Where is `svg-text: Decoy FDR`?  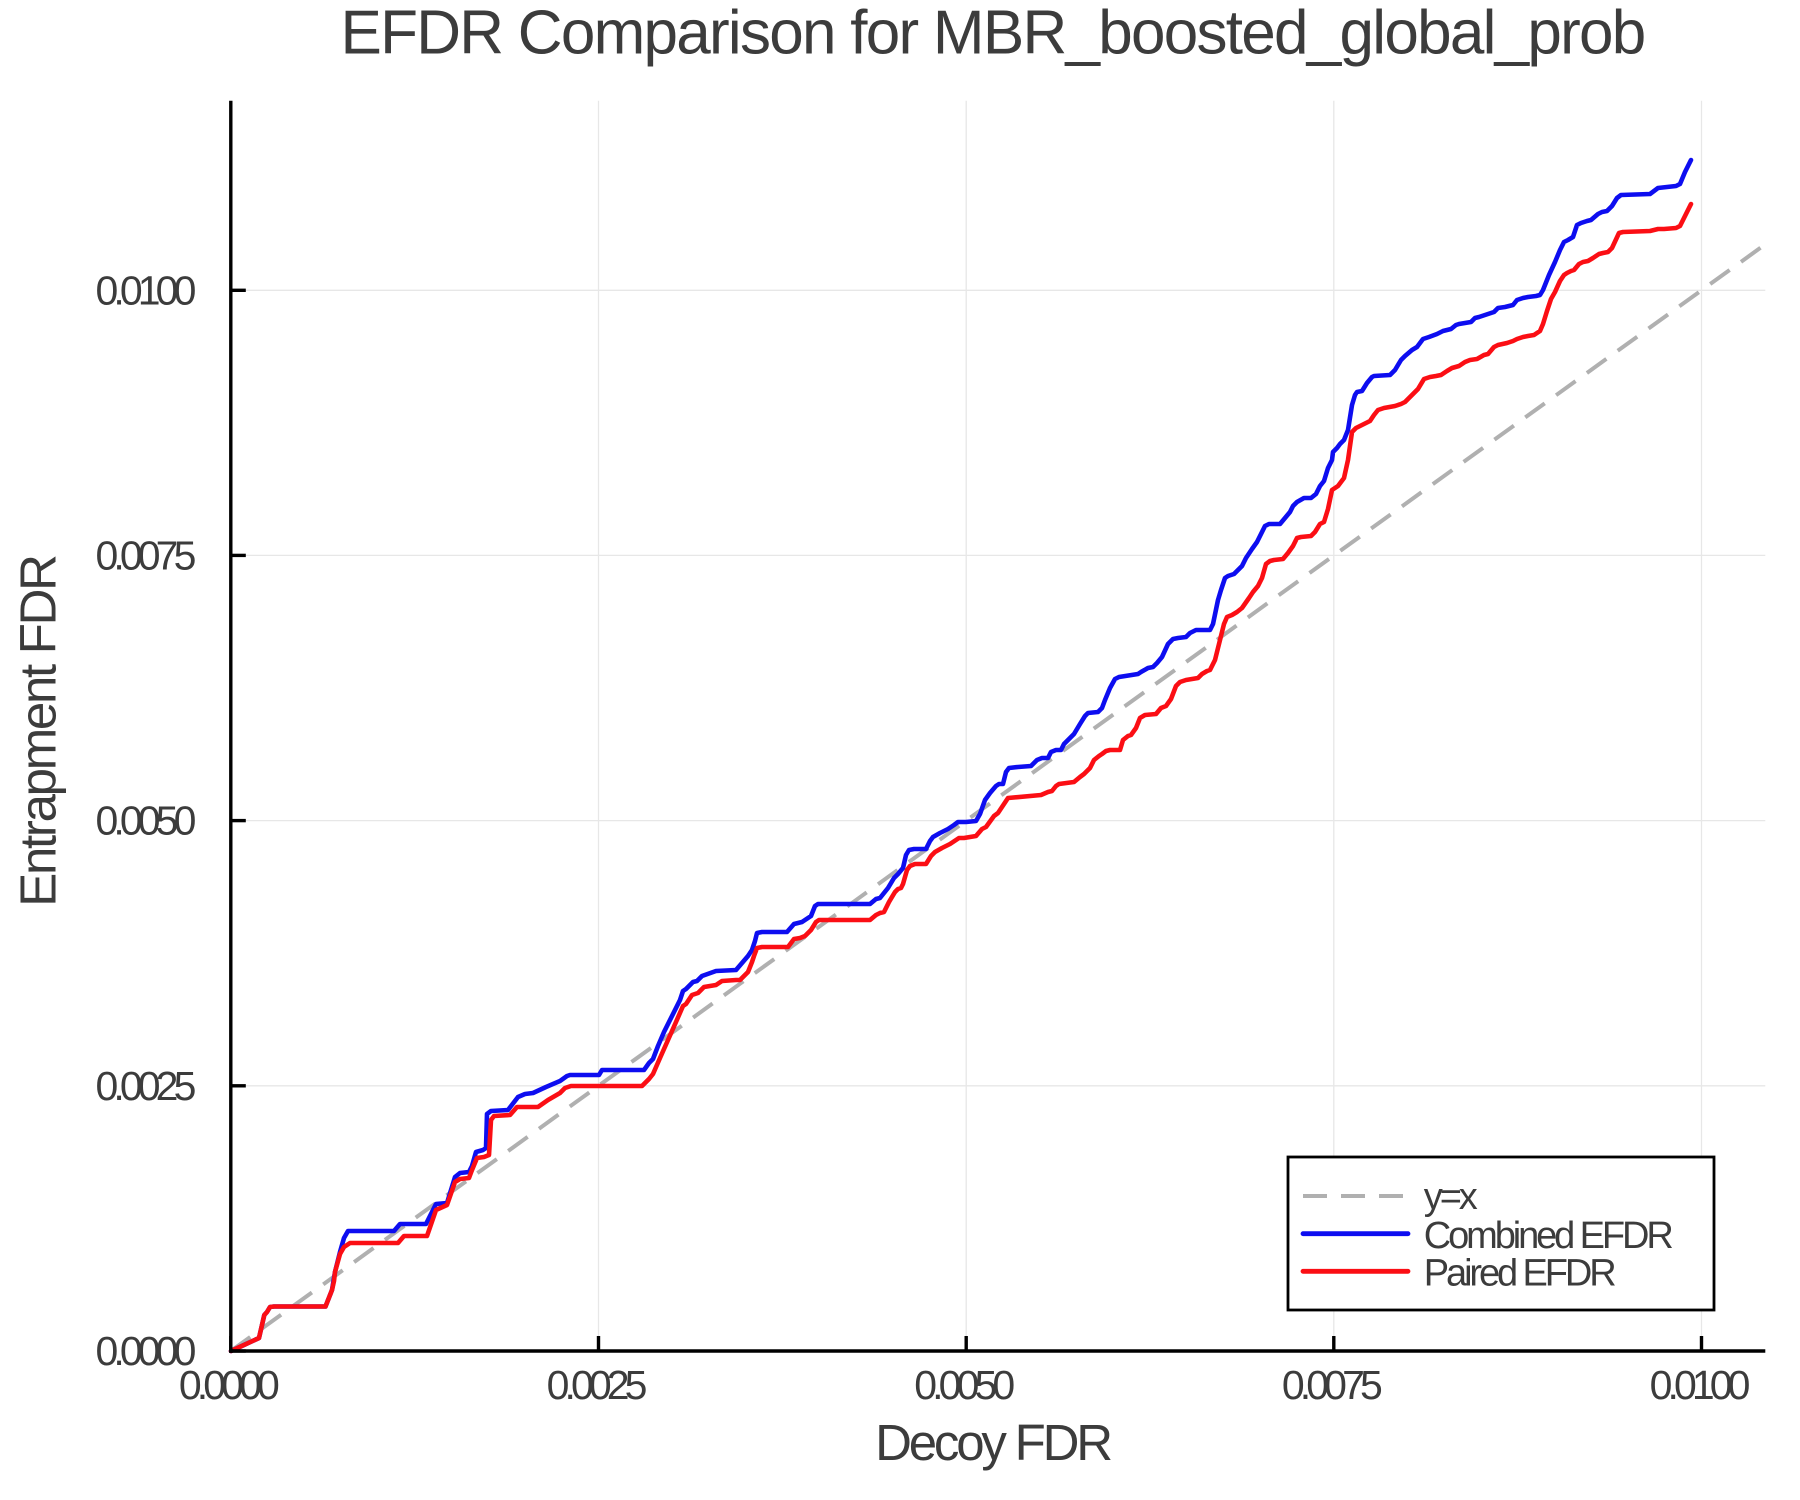
svg-text: Decoy FDR is located at coordinates (993, 1442).